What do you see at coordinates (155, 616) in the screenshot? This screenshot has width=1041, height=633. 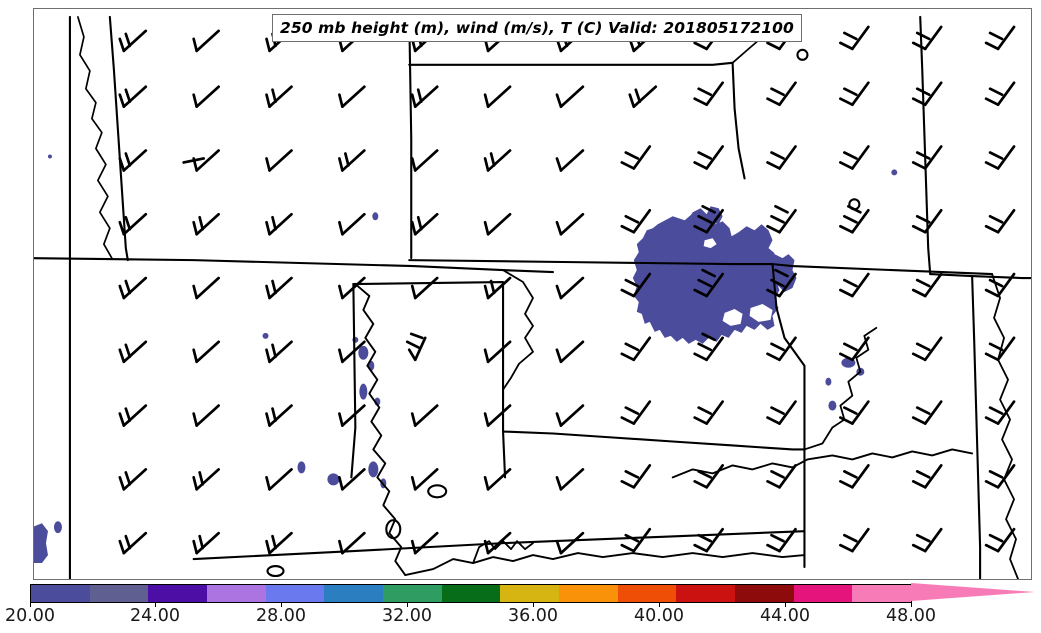 I see `colorbar-tick-label: 24.00` at bounding box center [155, 616].